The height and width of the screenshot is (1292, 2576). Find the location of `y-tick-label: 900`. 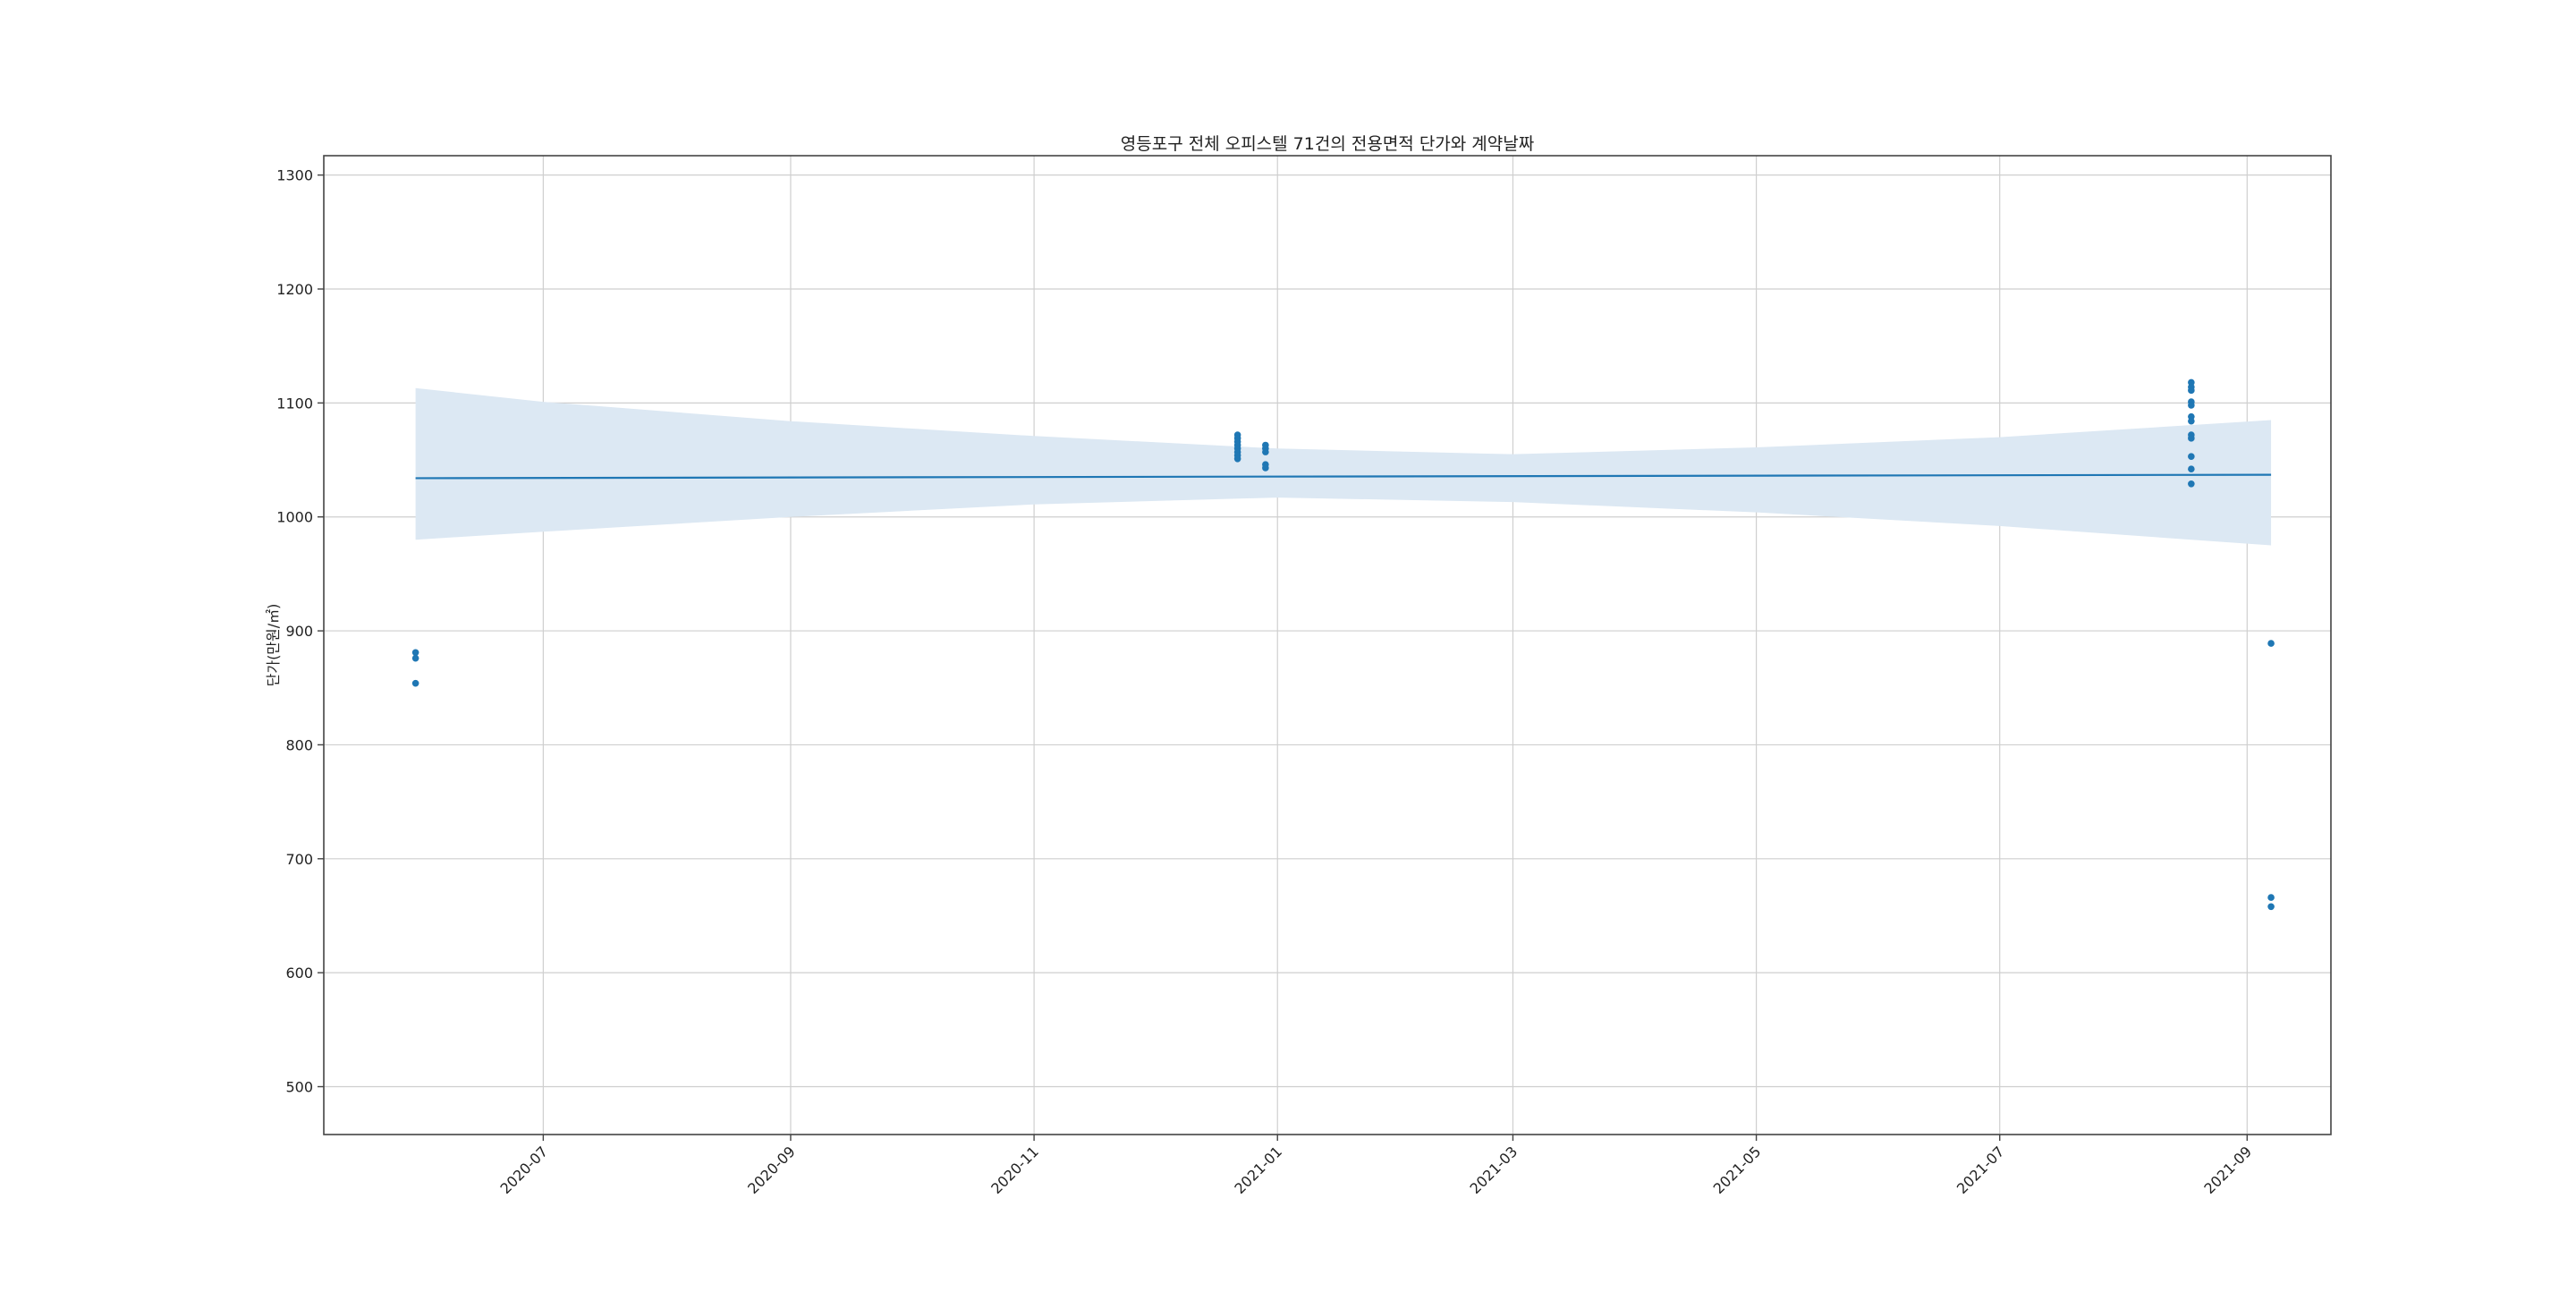

y-tick-label: 900 is located at coordinates (299, 631).